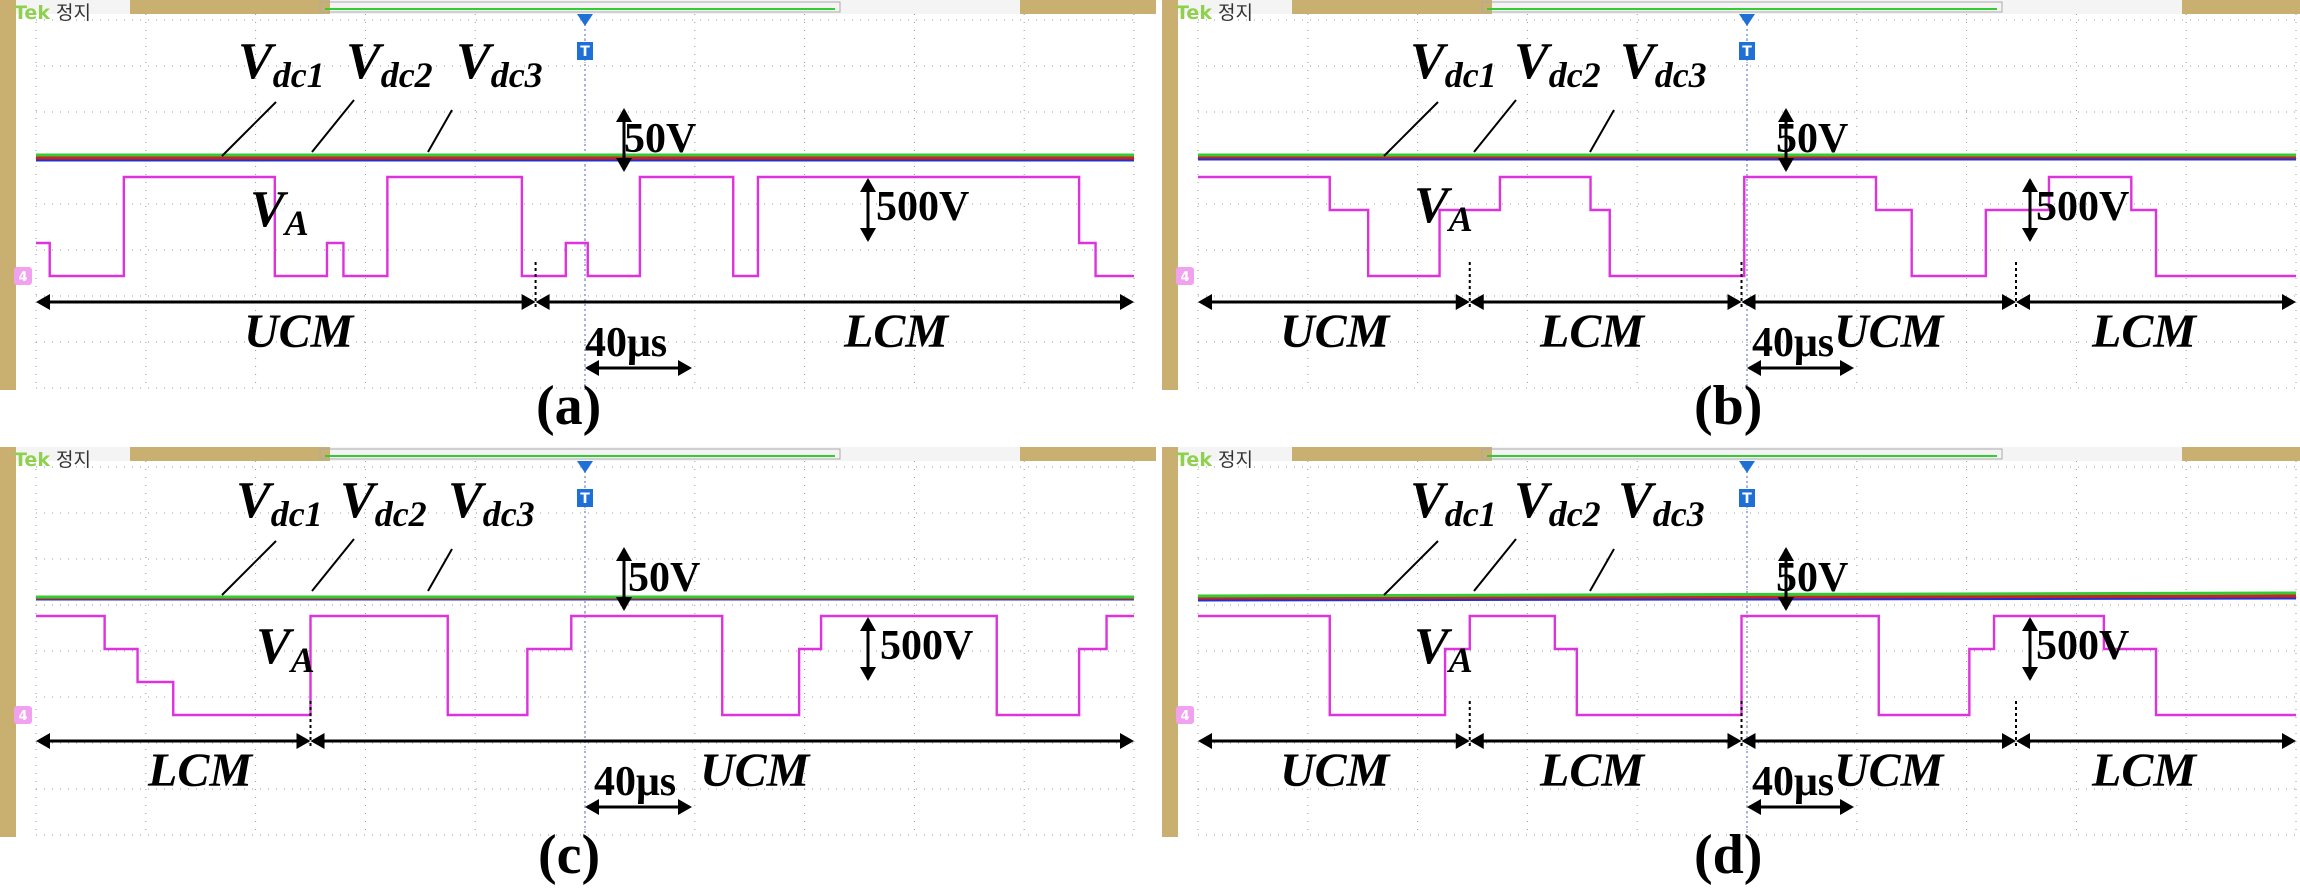 This screenshot has height=894, width=2300. What do you see at coordinates (1214, 460) in the screenshot?
I see `scope-status: Tek 정지` at bounding box center [1214, 460].